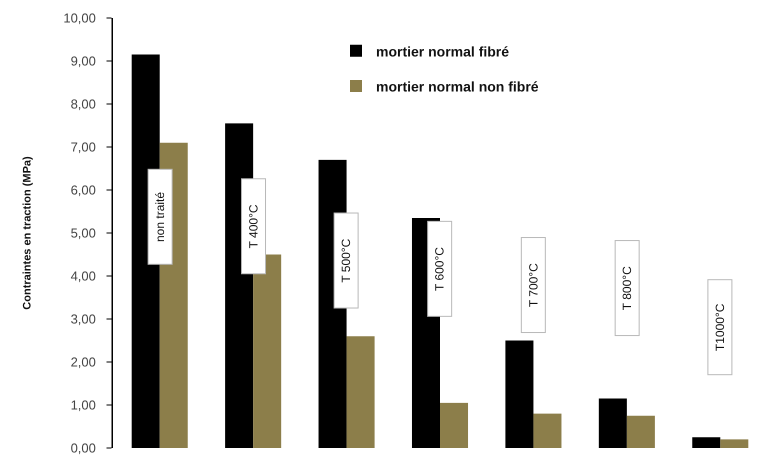 The height and width of the screenshot is (462, 771). Describe the element at coordinates (83, 104) in the screenshot. I see `y-tick-label: 8,00` at that location.